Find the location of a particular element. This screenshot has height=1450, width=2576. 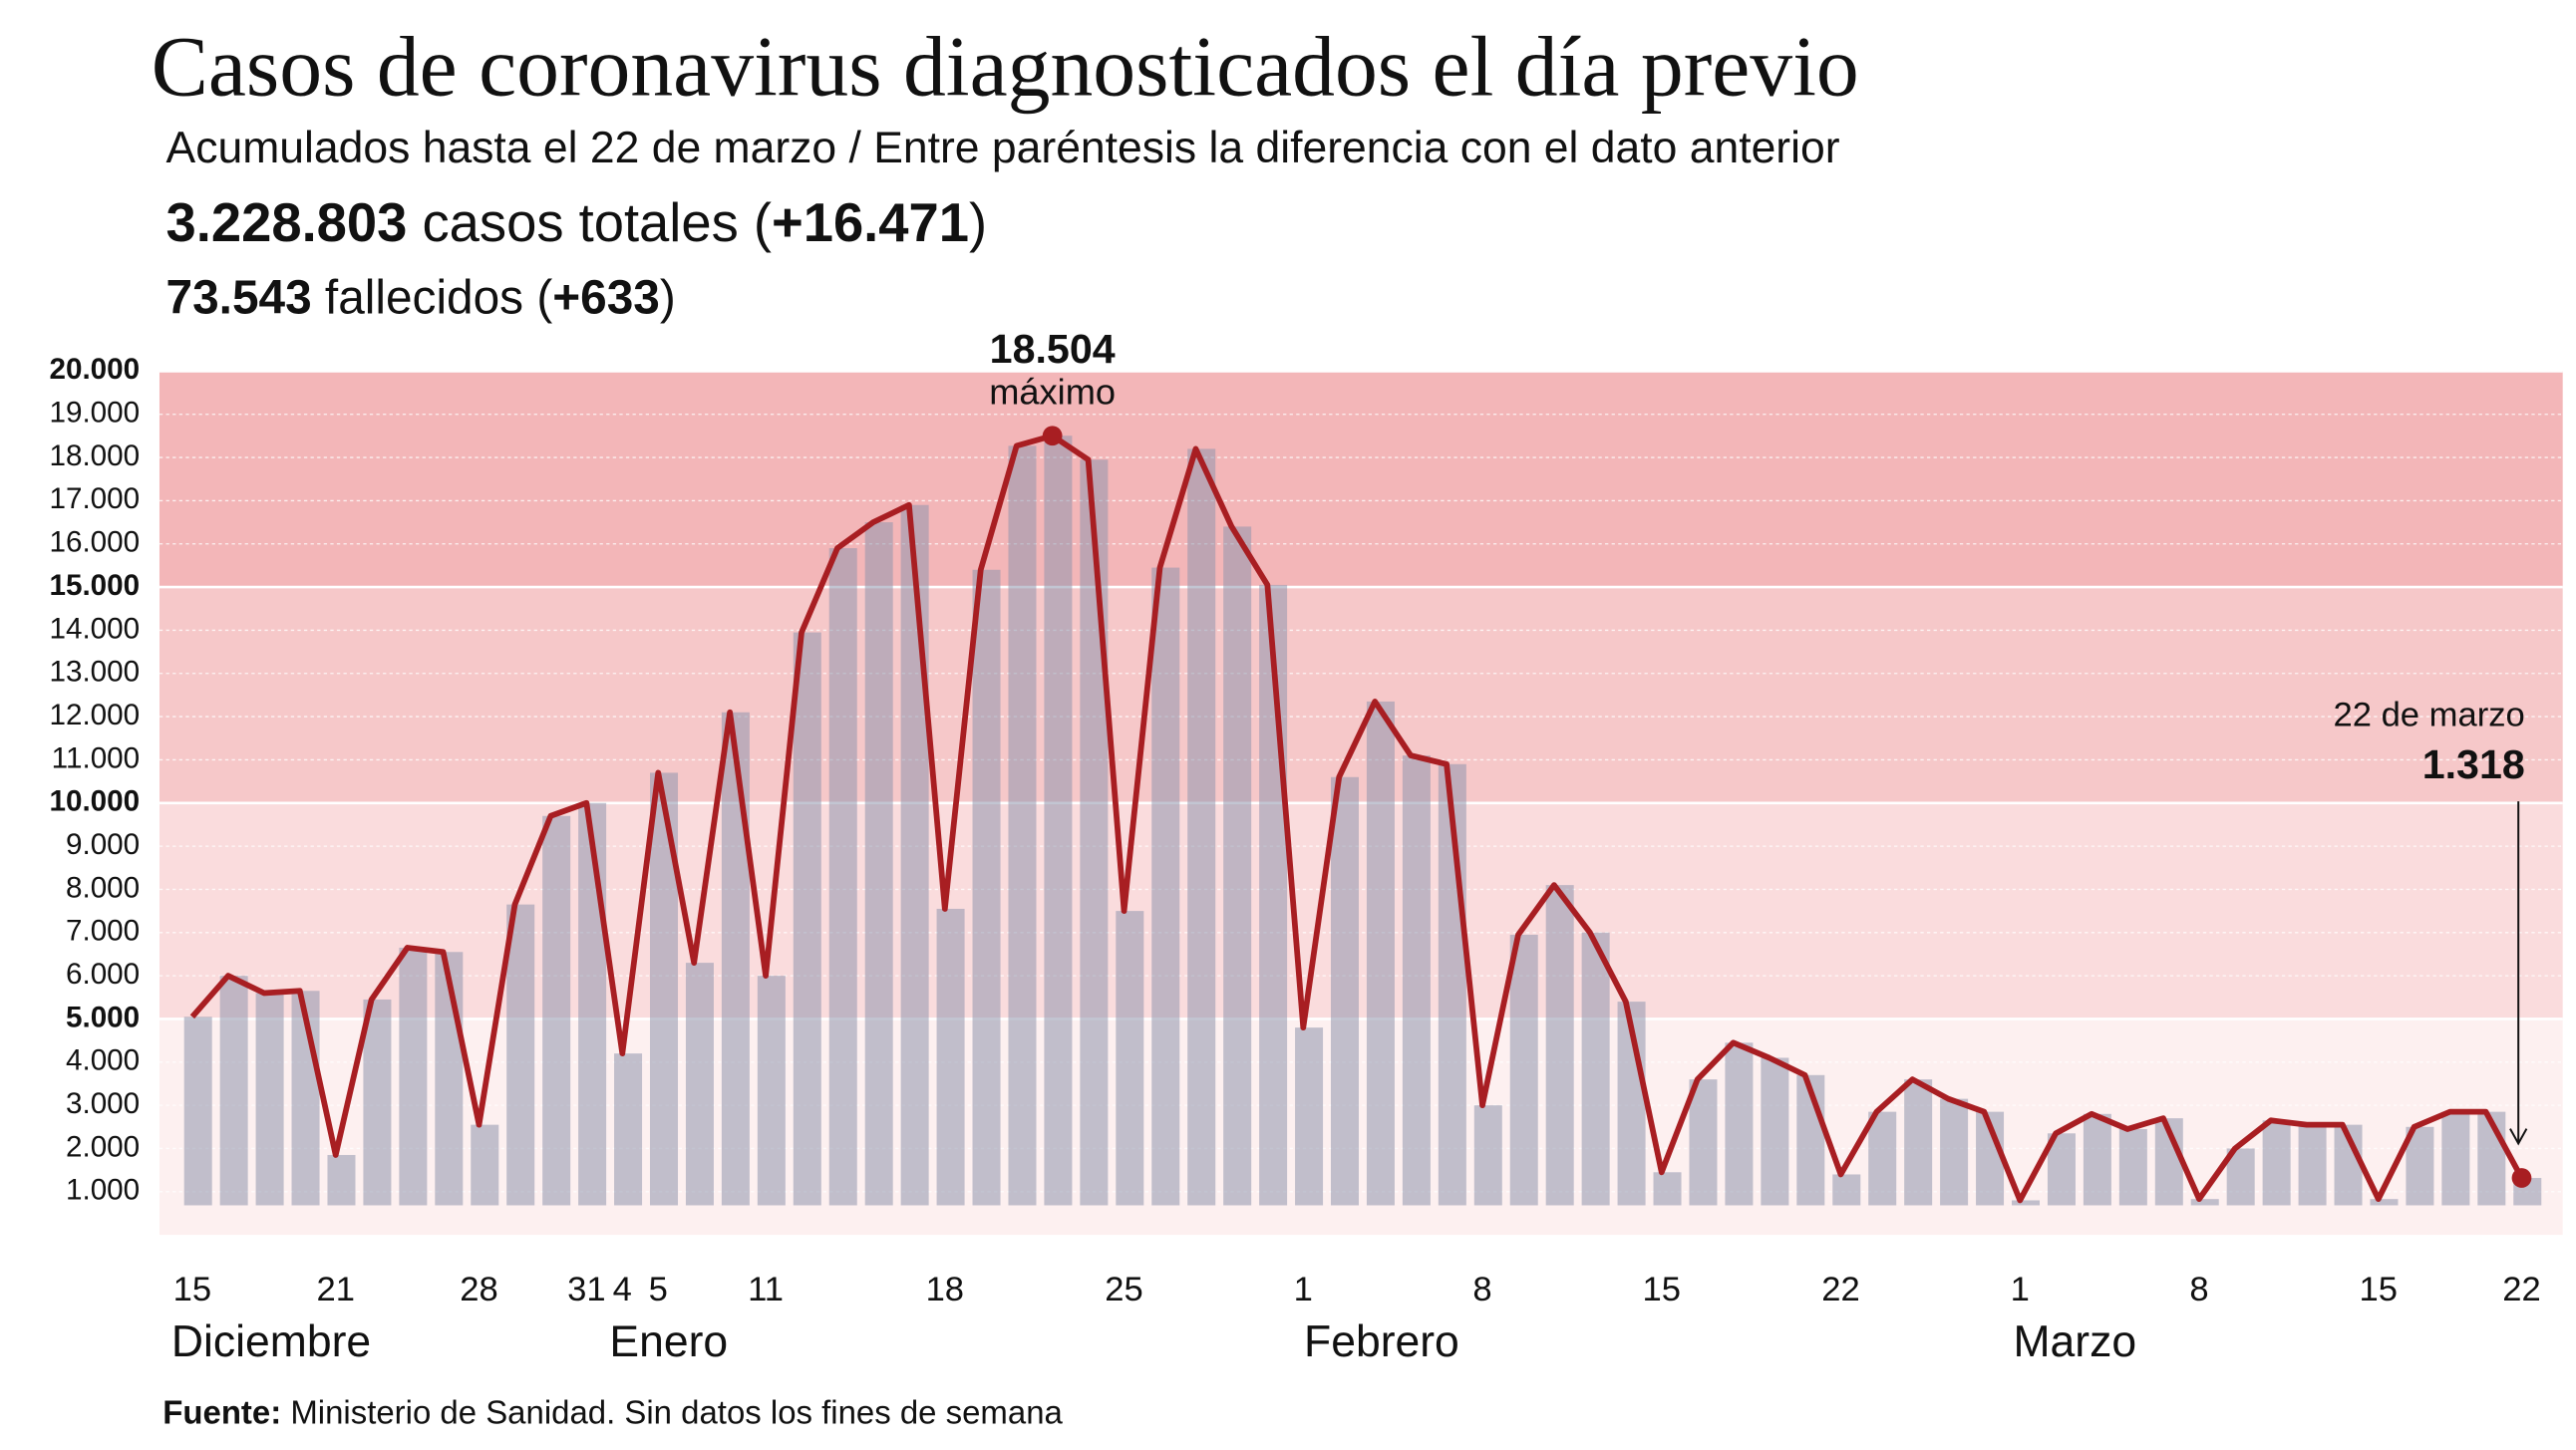

month-label: Febrero is located at coordinates (1381, 1341).